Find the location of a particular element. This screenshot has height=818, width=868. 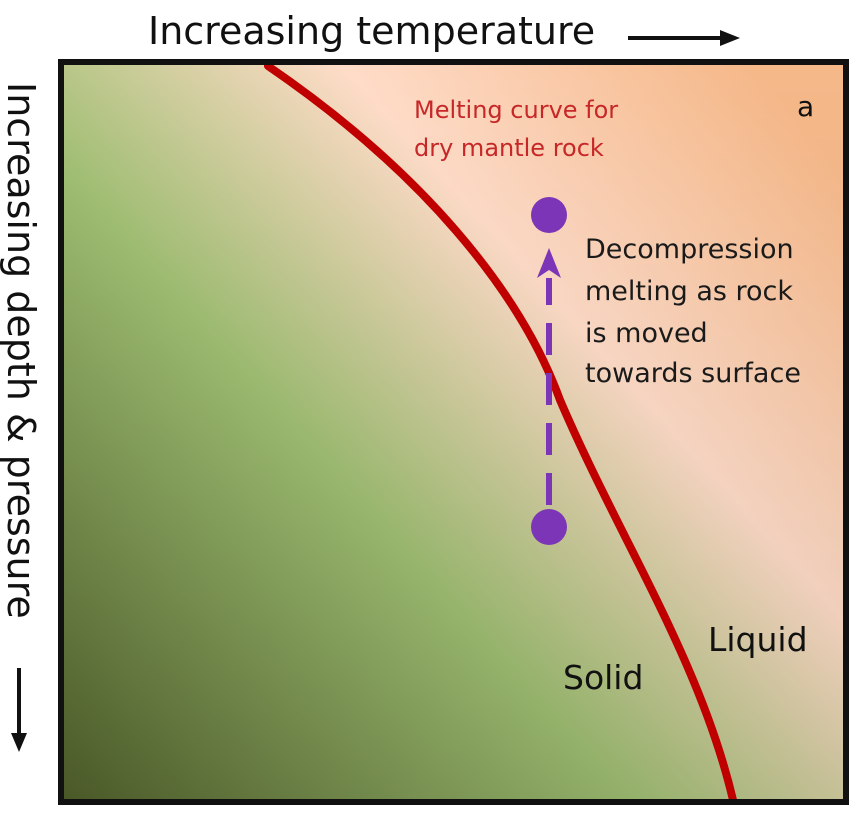

solid-region-label: Solid is located at coordinates (603, 677).